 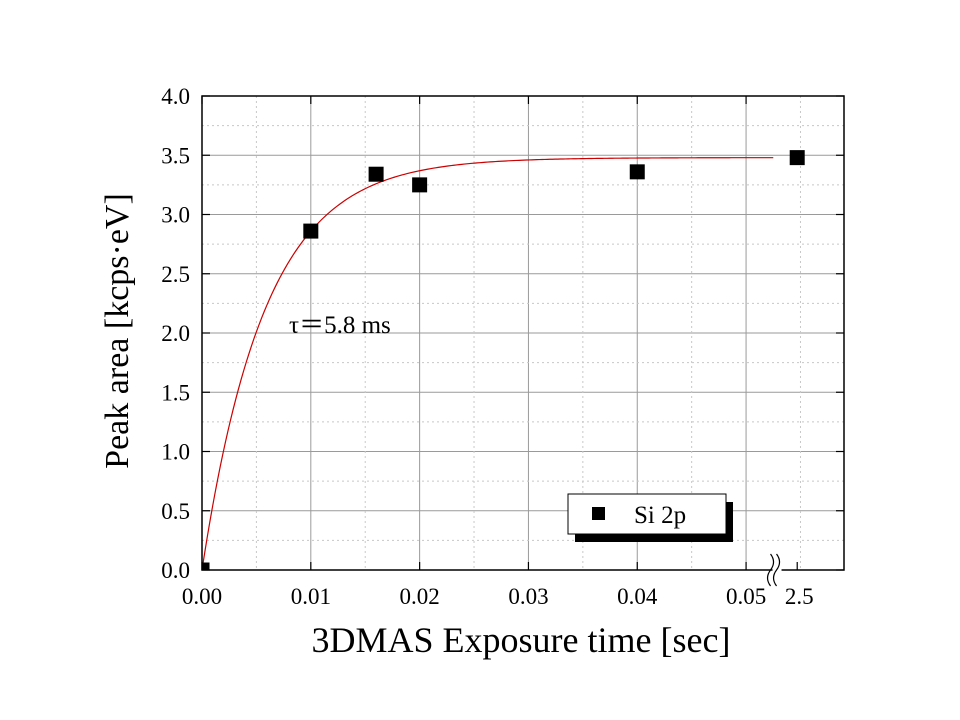 I want to click on y-tick-label: 0.5, so click(x=175, y=511).